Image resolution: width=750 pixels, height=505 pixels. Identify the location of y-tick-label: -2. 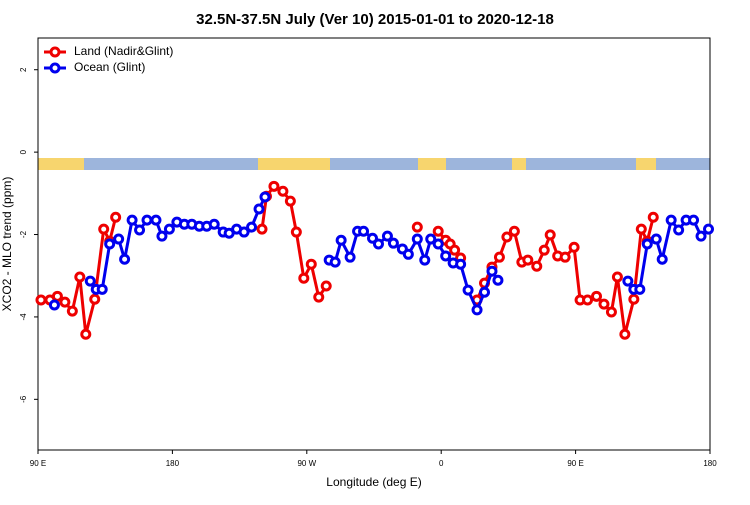
(23, 234).